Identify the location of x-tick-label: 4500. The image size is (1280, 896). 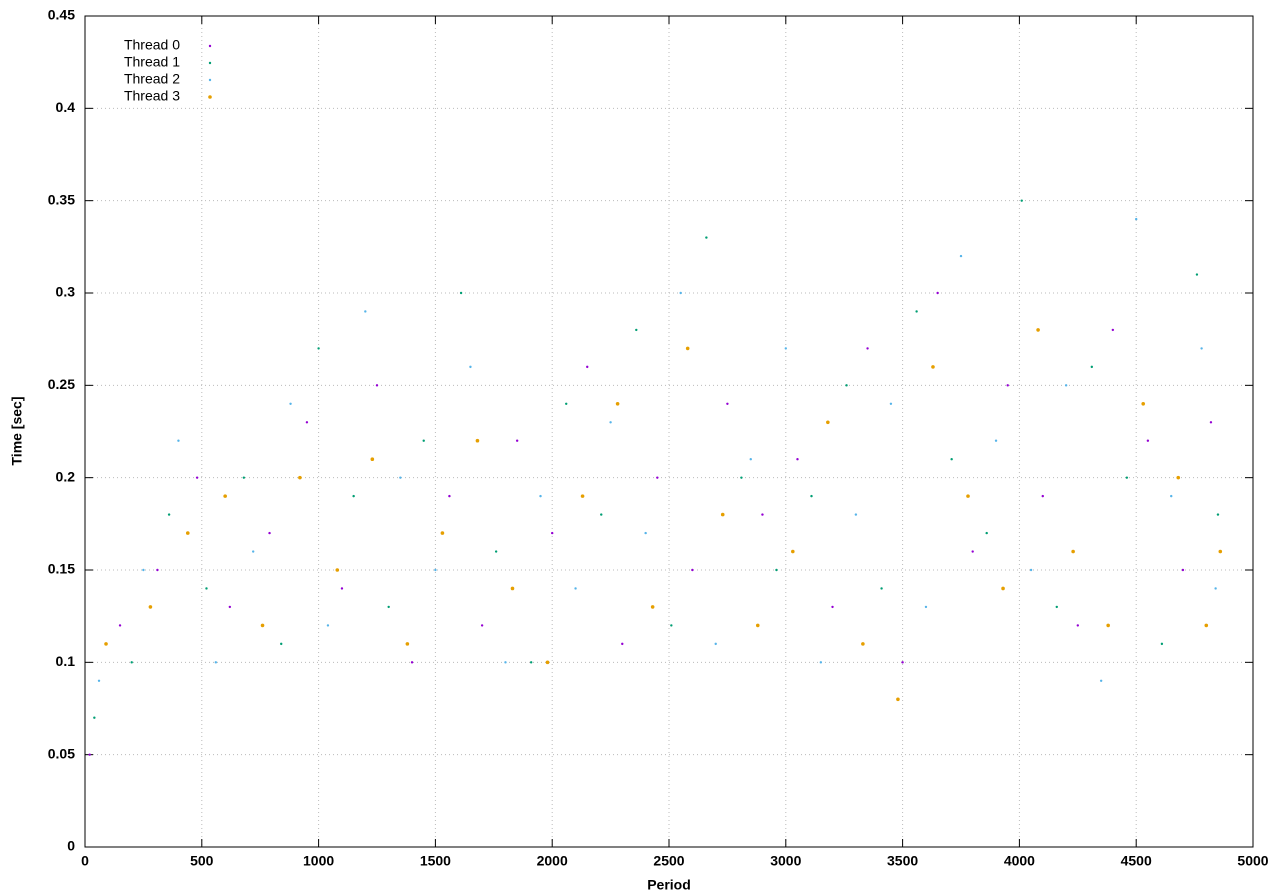
(1136, 861).